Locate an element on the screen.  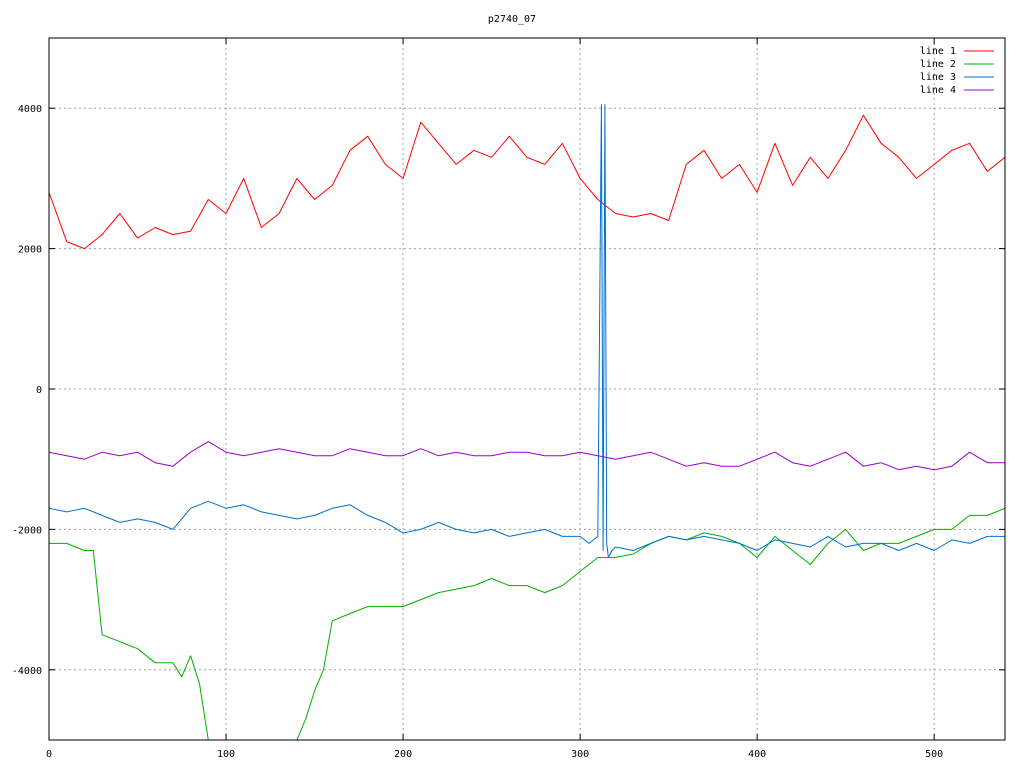
legend-label-4: line 4 is located at coordinates (938, 90).